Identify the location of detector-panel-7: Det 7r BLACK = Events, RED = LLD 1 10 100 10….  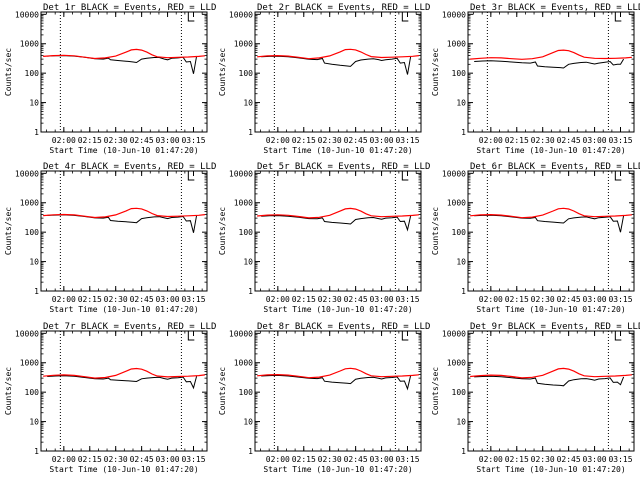
(110, 398).